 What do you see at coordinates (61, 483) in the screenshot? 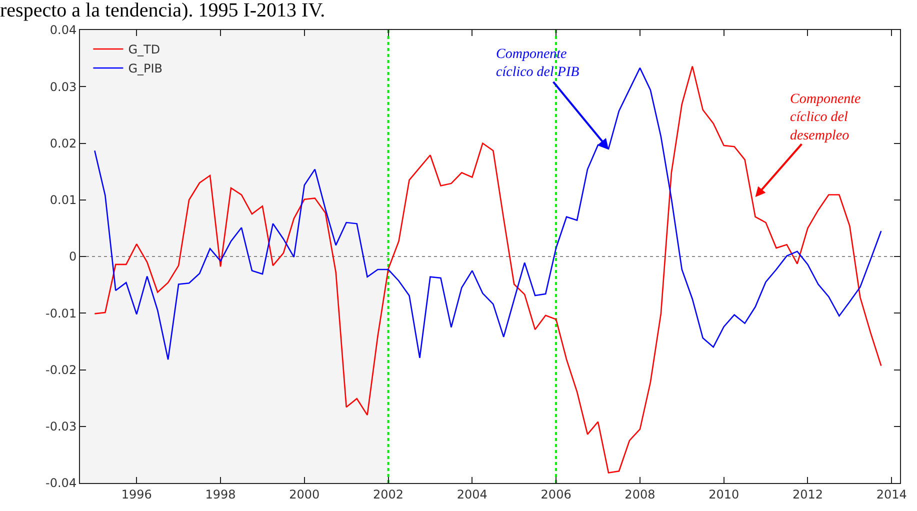
I see `y-tick-label: -0.04` at bounding box center [61, 483].